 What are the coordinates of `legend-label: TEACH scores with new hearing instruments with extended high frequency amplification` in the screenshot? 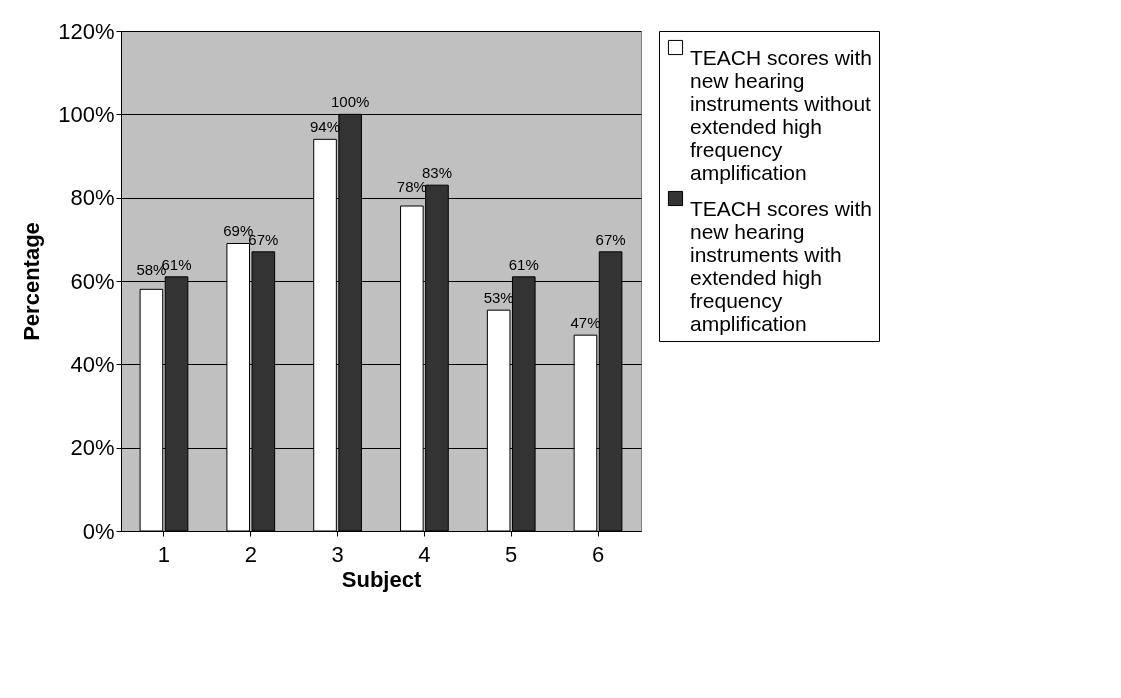 It's located at (781, 265).